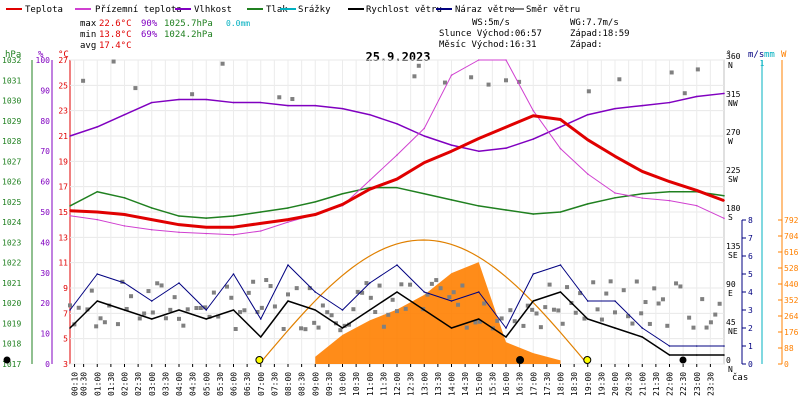 This screenshot has height=400, width=800. I want to click on temperature-tick-label: 27, so click(63, 60).